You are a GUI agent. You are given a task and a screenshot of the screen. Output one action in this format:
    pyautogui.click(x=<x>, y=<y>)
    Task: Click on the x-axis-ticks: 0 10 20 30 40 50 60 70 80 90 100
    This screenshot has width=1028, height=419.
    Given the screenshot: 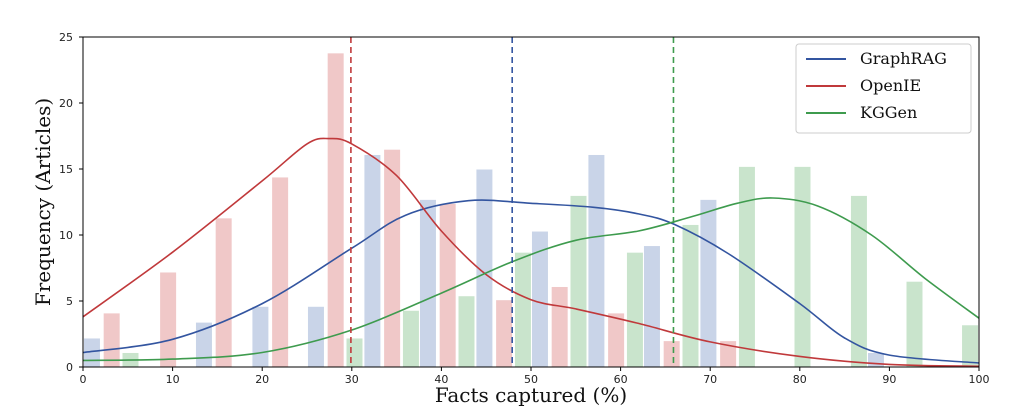 What is the action you would take?
    pyautogui.click(x=535, y=376)
    